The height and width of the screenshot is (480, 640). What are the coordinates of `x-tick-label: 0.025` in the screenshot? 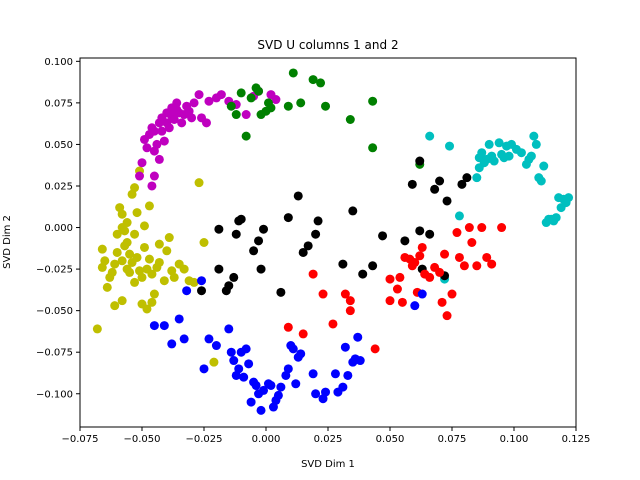 It's located at (328, 439).